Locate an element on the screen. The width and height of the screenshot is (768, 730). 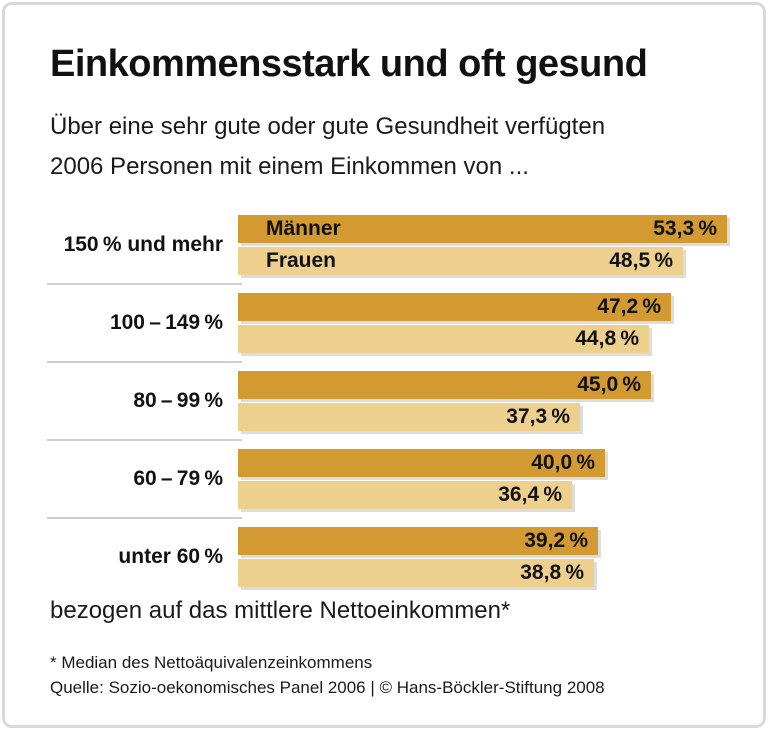
axis-note: bezogen auf das mittlere Nettoeinkommen* is located at coordinates (280, 610).